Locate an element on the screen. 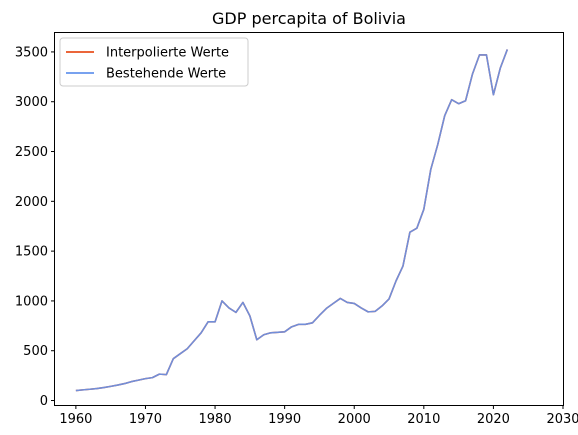 This screenshot has height=435, width=578. legend-box is located at coordinates (154, 62).